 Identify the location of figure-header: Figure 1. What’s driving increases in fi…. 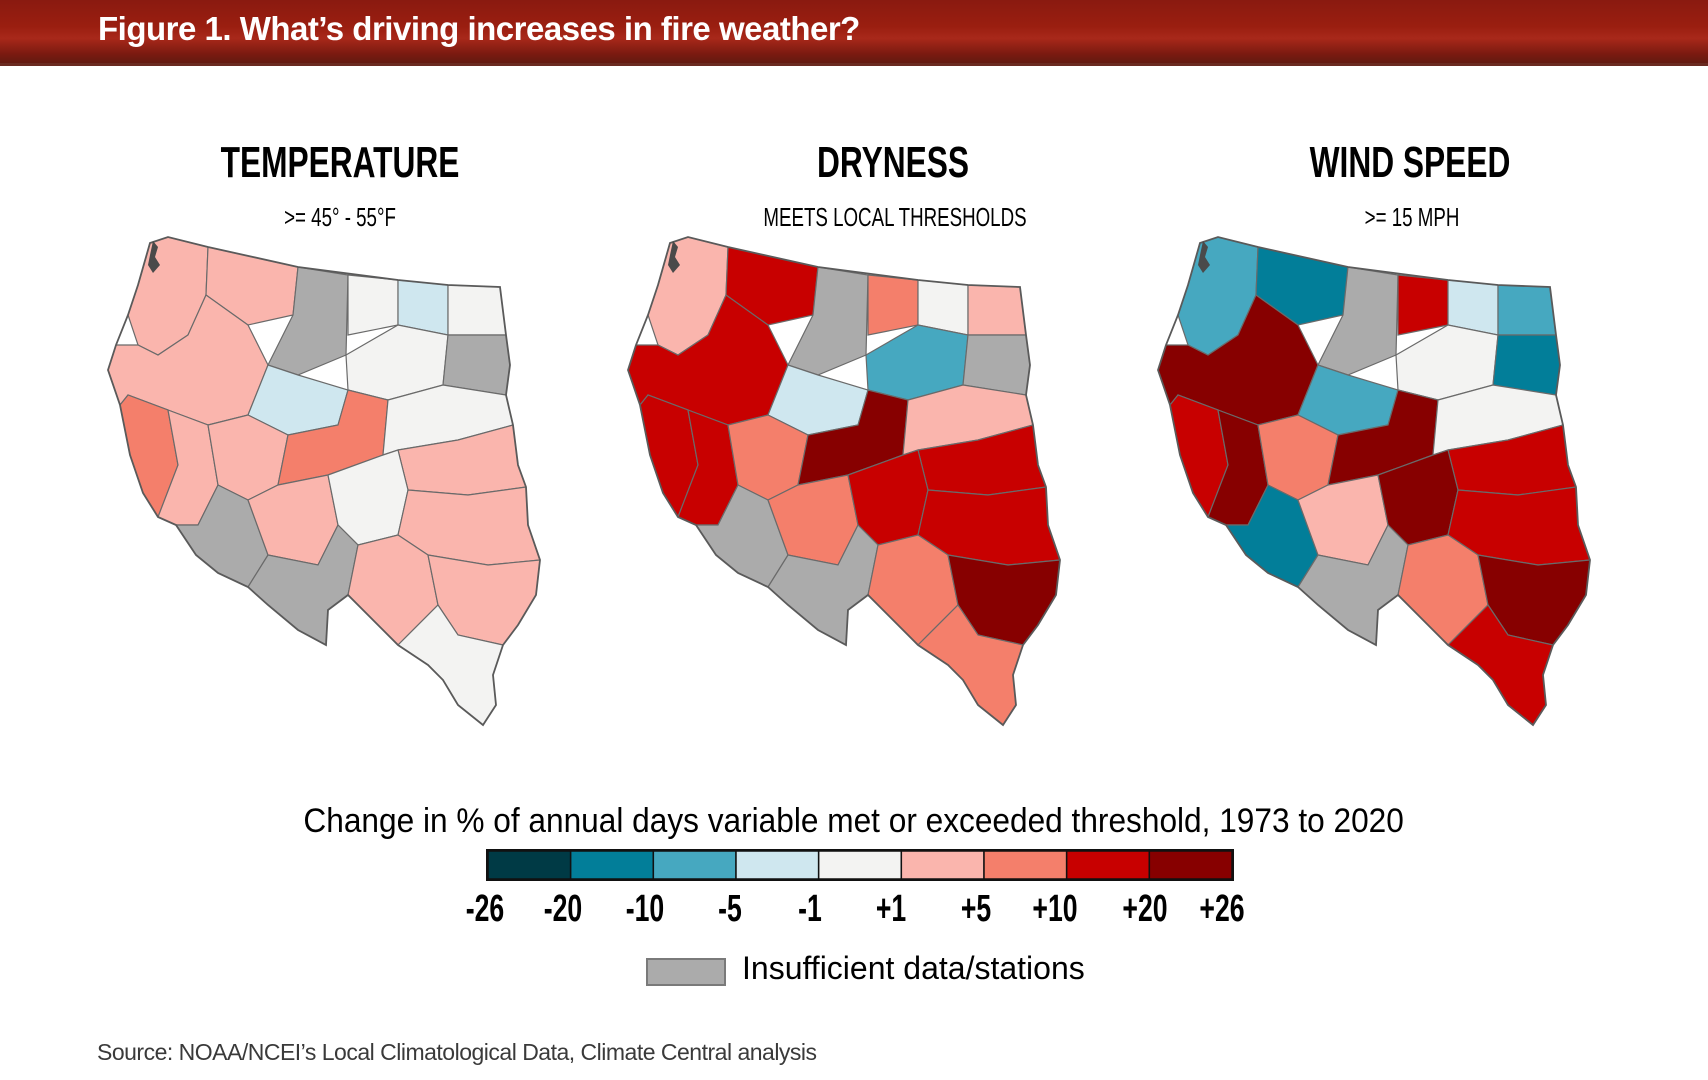
(854, 33).